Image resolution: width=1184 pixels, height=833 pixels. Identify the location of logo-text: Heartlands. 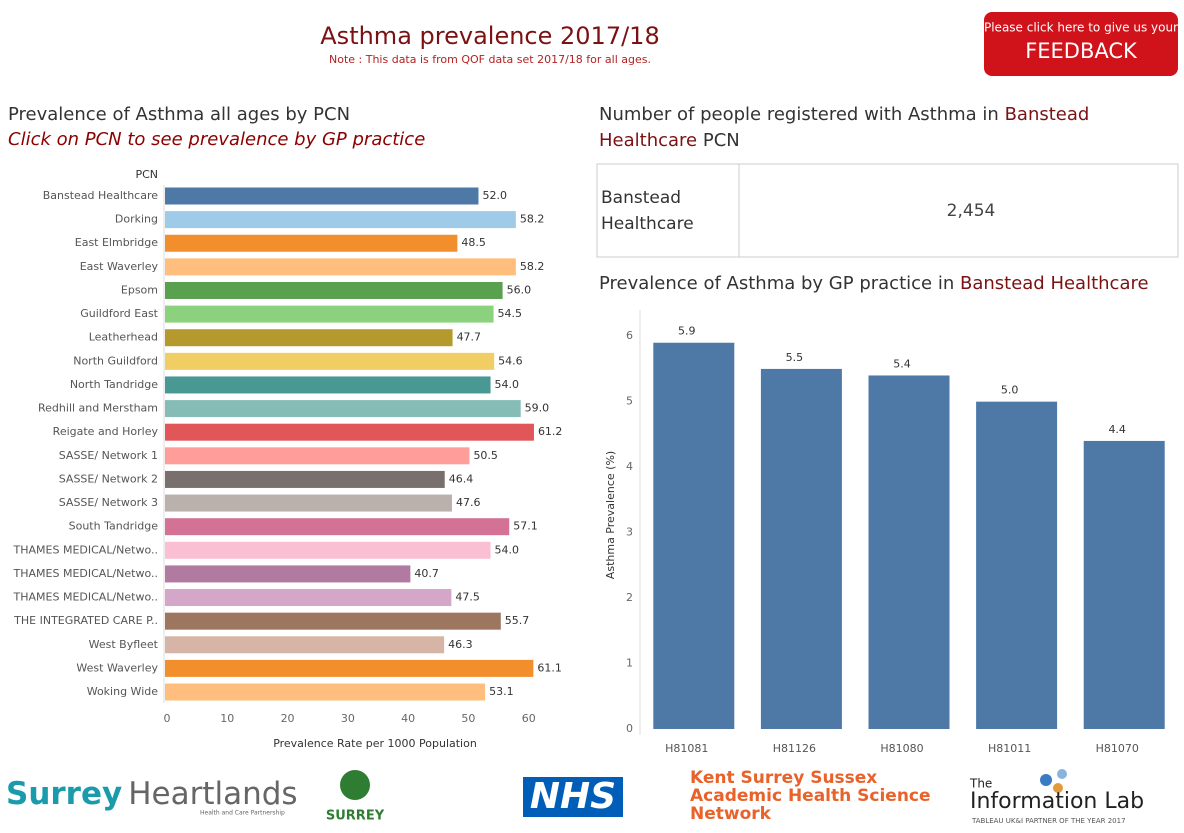
(212, 794).